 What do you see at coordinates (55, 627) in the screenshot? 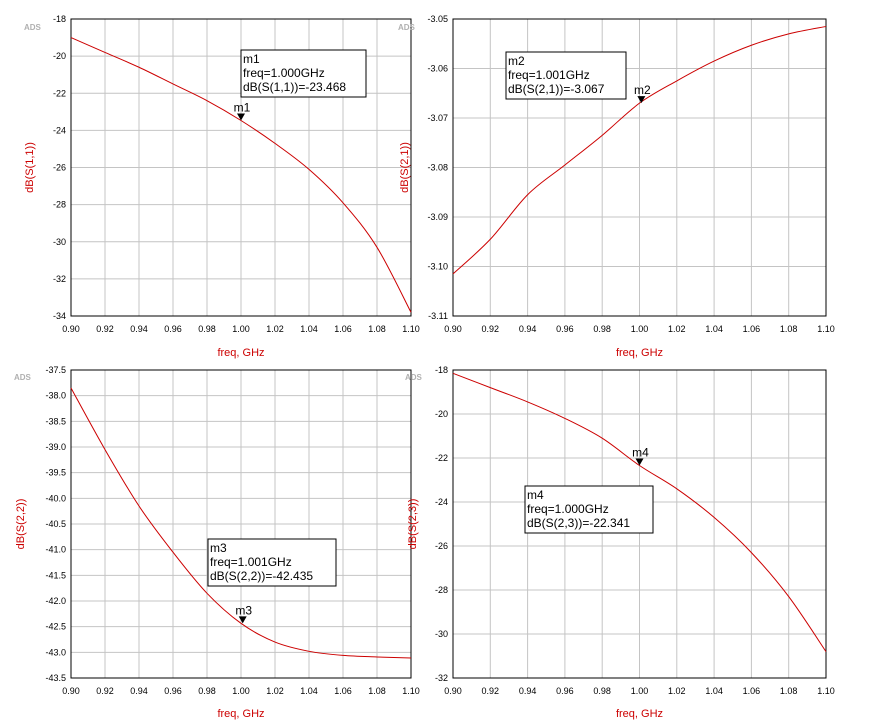
I see `y-tick-label: -42.5` at bounding box center [55, 627].